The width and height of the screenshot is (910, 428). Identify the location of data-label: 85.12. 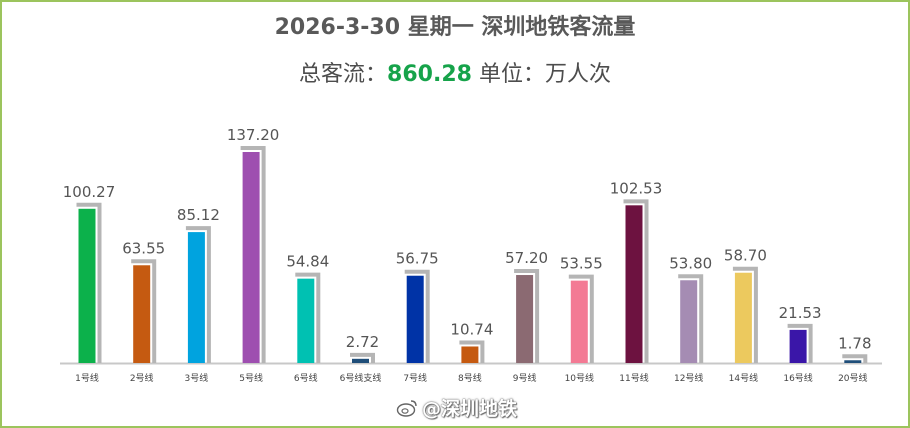
(198, 215).